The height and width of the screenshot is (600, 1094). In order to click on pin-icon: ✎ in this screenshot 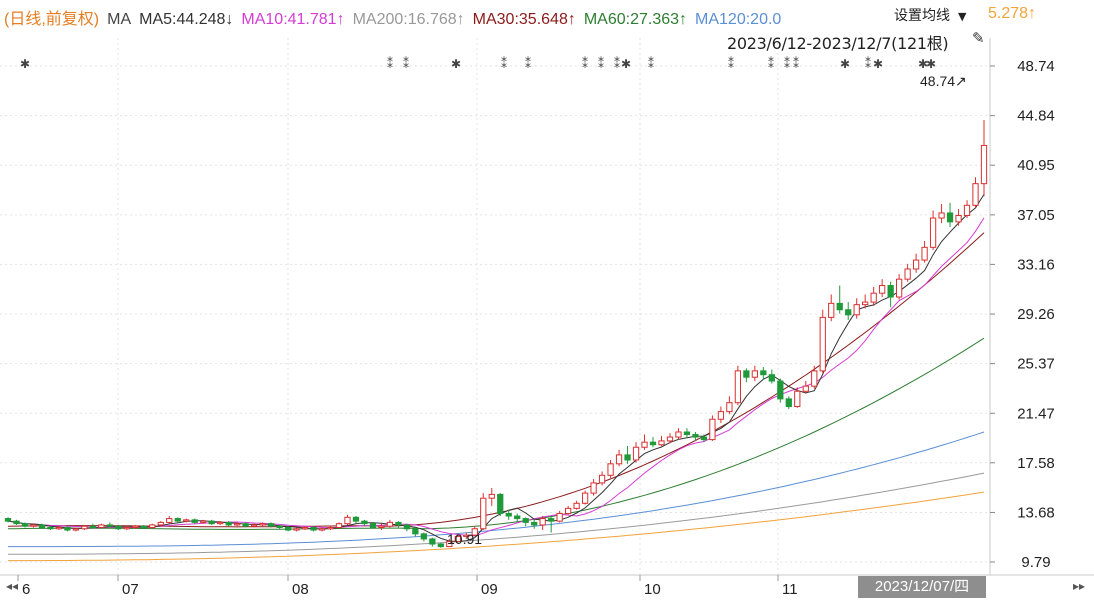, I will do `click(978, 38)`.